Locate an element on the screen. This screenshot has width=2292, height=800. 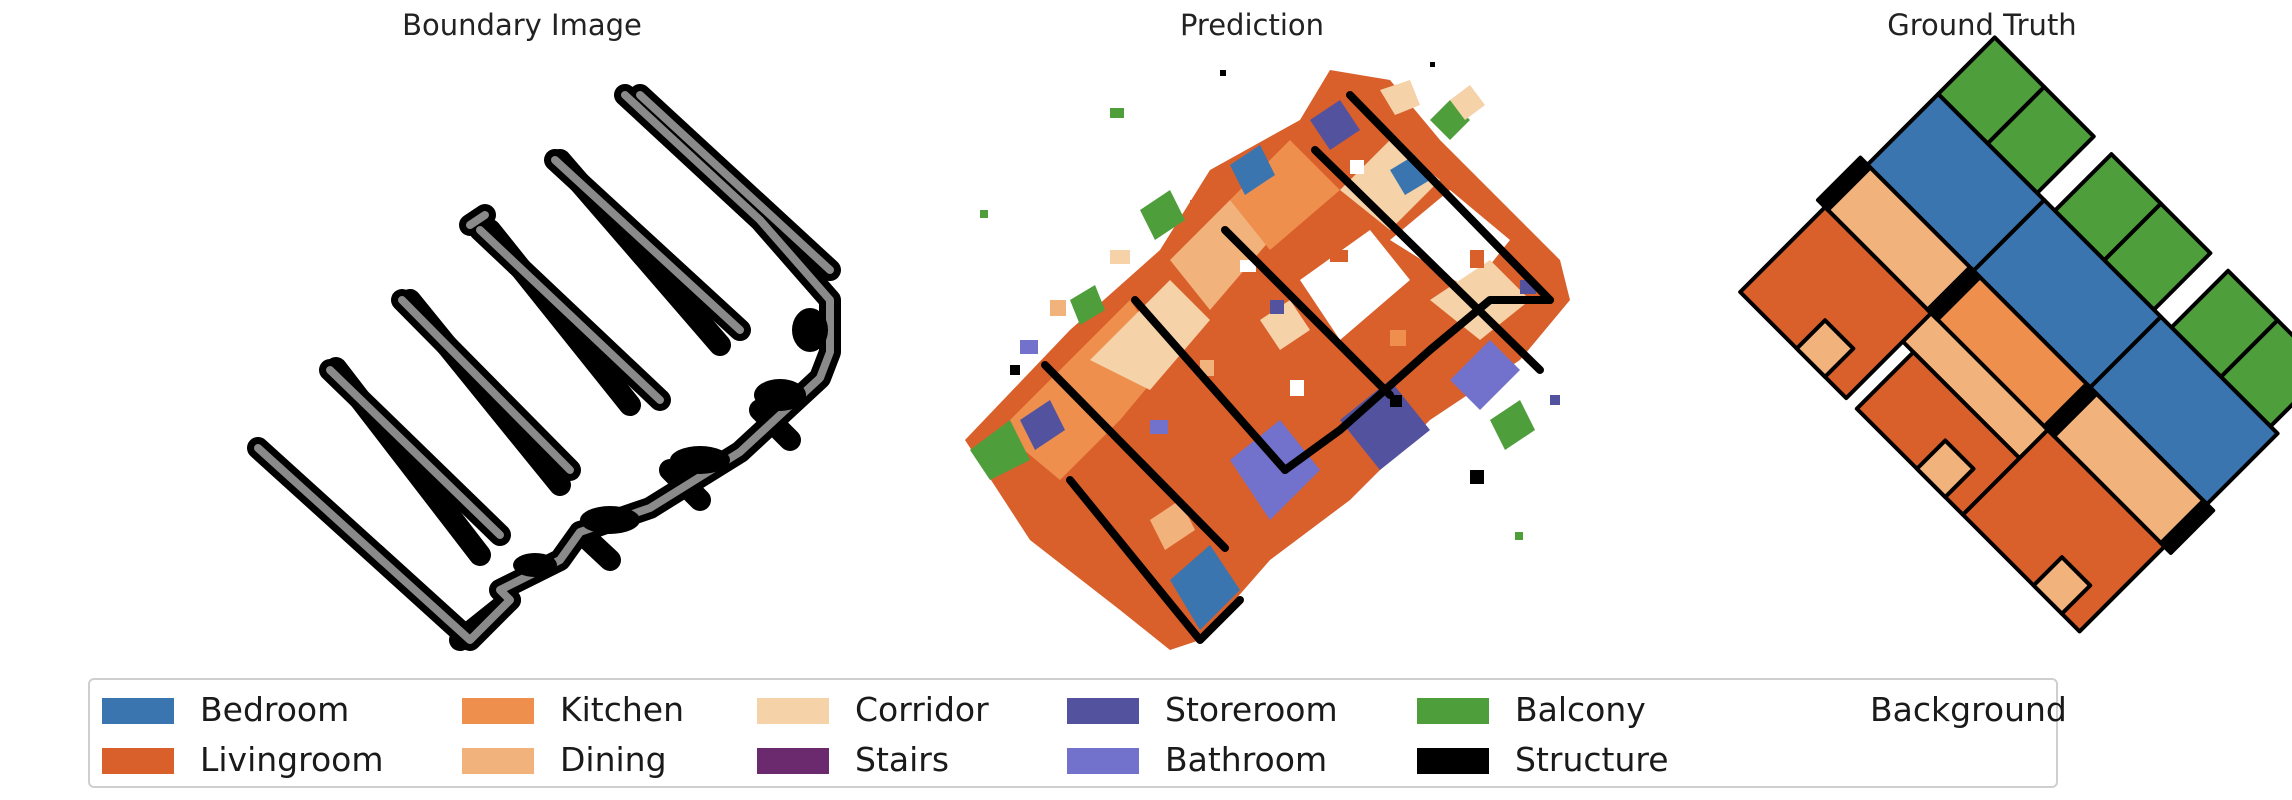
legend-swatch-stairs is located at coordinates (793, 761).